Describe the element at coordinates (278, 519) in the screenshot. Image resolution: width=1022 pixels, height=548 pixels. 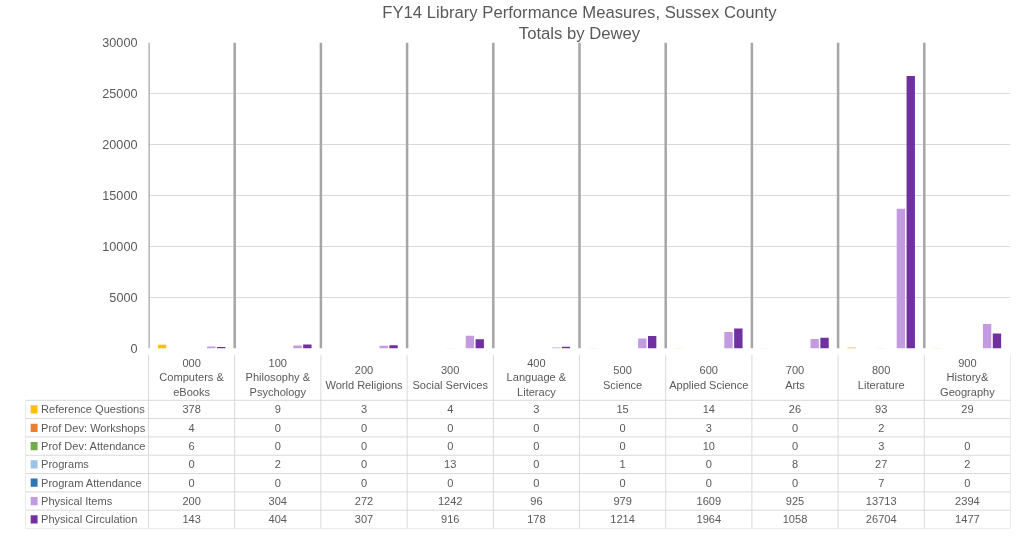
I see `data-label: 404` at that location.